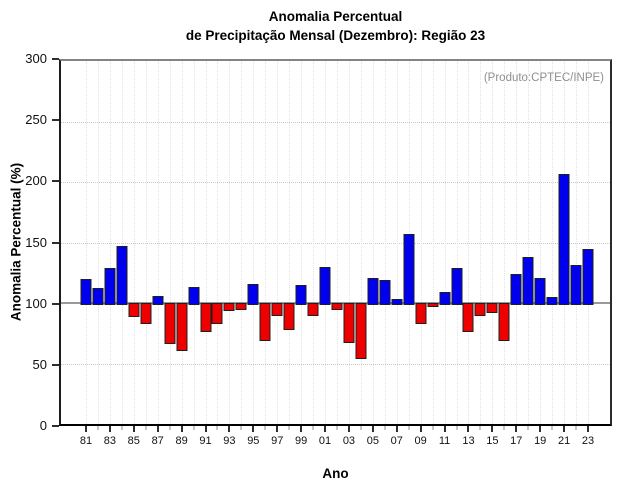 Image resolution: width=640 pixels, height=500 pixels. What do you see at coordinates (480, 428) in the screenshot?
I see `x-tick-2014` at bounding box center [480, 428].